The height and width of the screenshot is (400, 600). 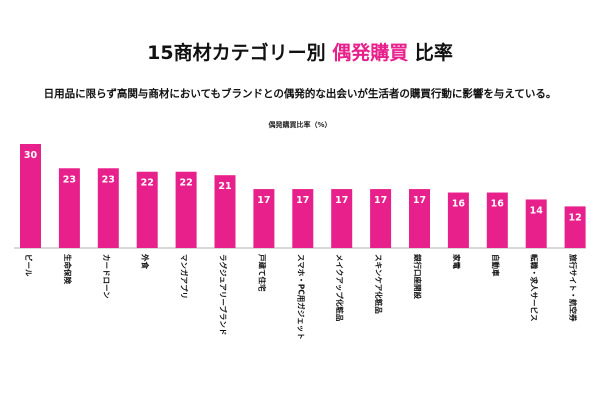 What do you see at coordinates (29, 265) in the screenshot?
I see `category-label: ビール` at bounding box center [29, 265].